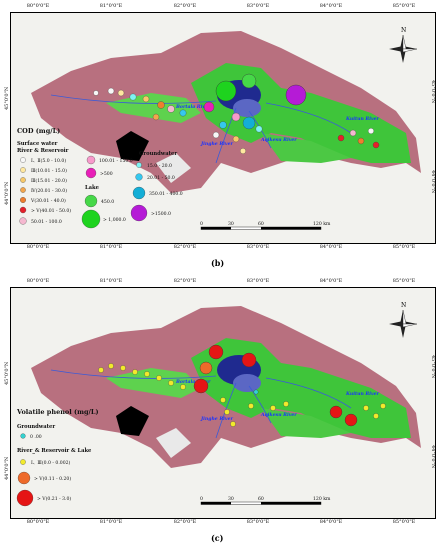 Image resolution: width=444 pixels, height=550 pixels. Describe the element at coordinates (51, 210) in the screenshot. I see `svg-text: > Ⅴ(40.01 - 50.0)` at that location.